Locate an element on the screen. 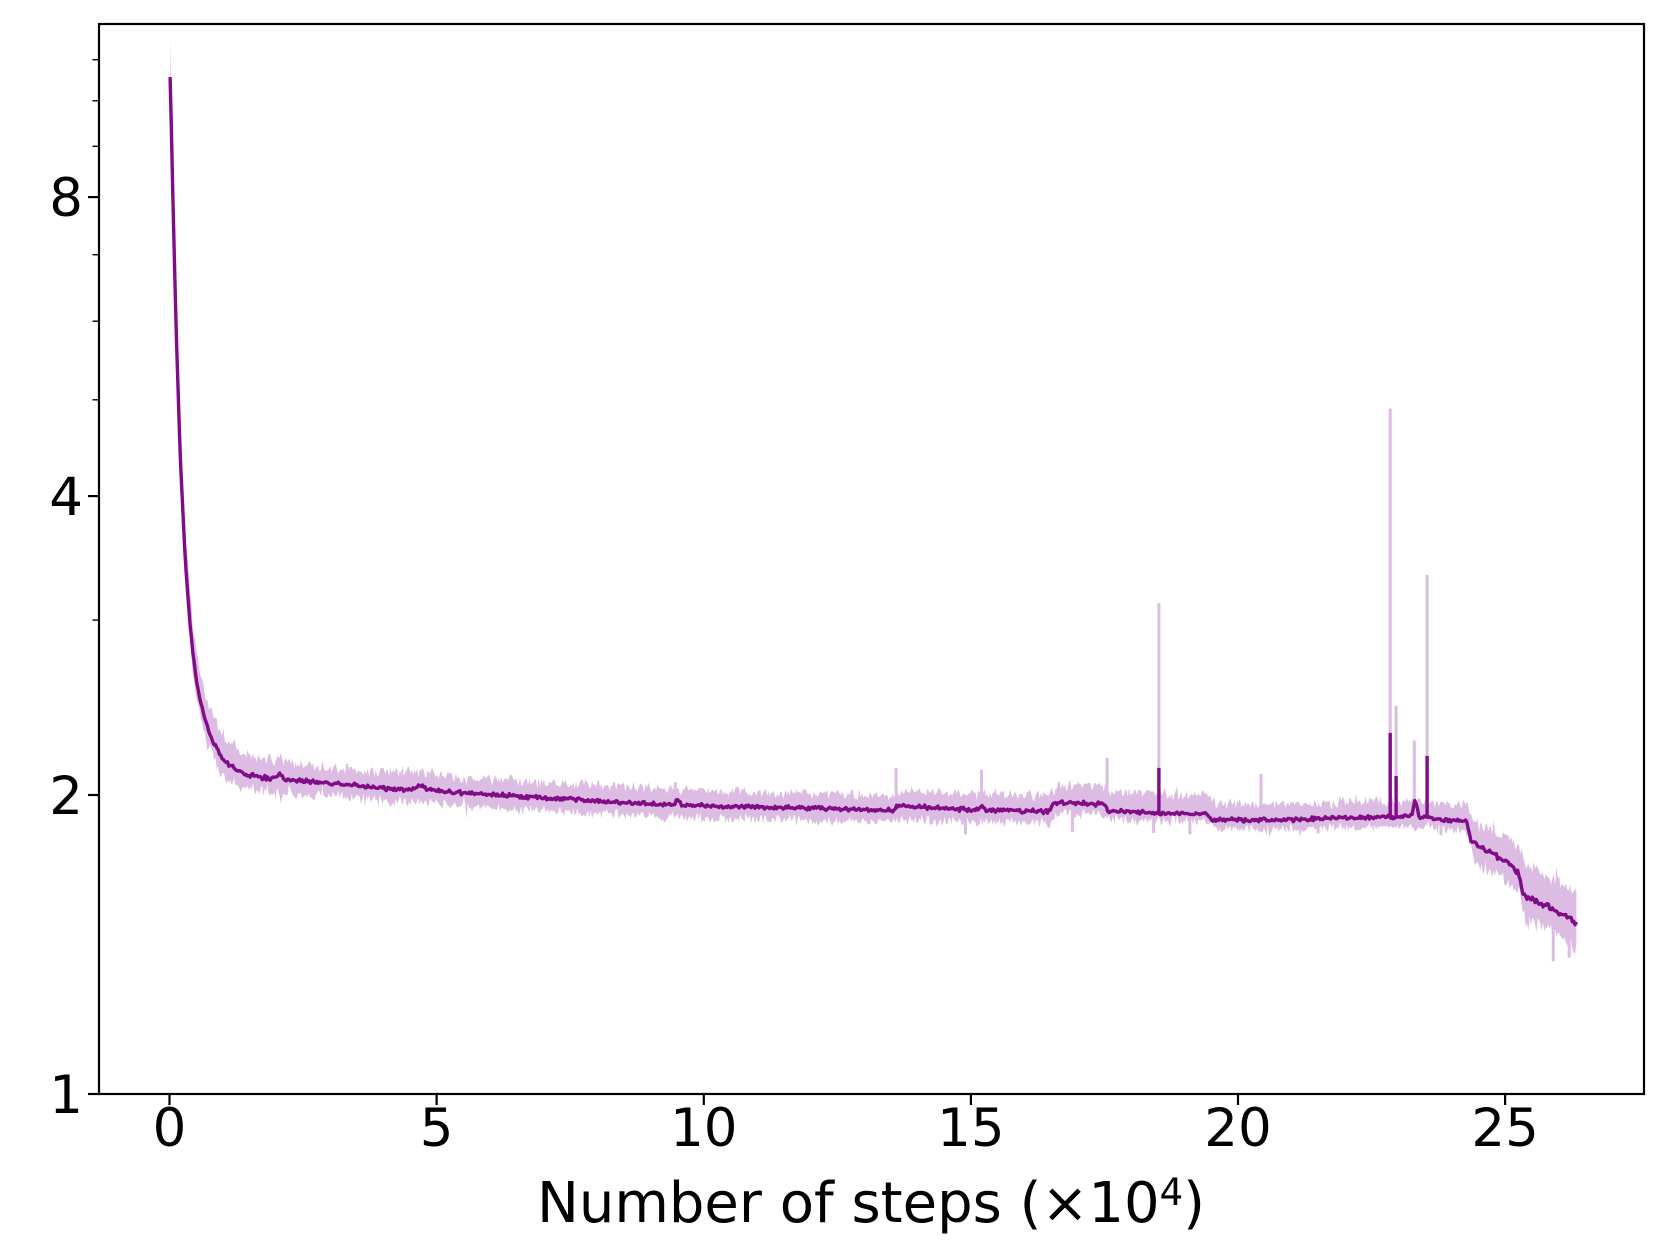  y-tick-label: 4 is located at coordinates (66, 497).